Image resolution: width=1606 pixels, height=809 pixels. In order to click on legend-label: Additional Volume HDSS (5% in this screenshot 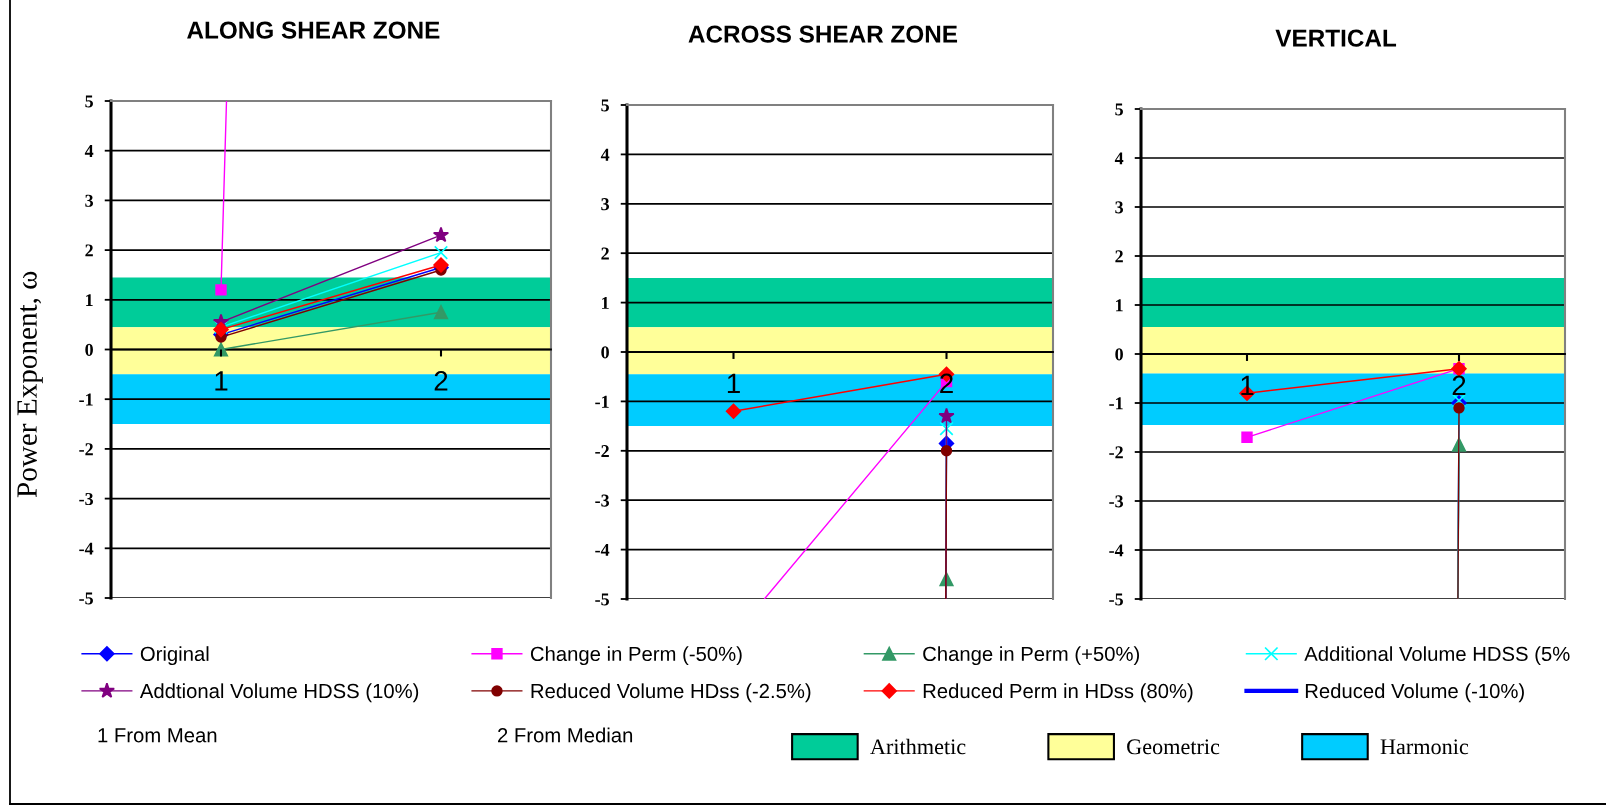, I will do `click(1437, 656)`.